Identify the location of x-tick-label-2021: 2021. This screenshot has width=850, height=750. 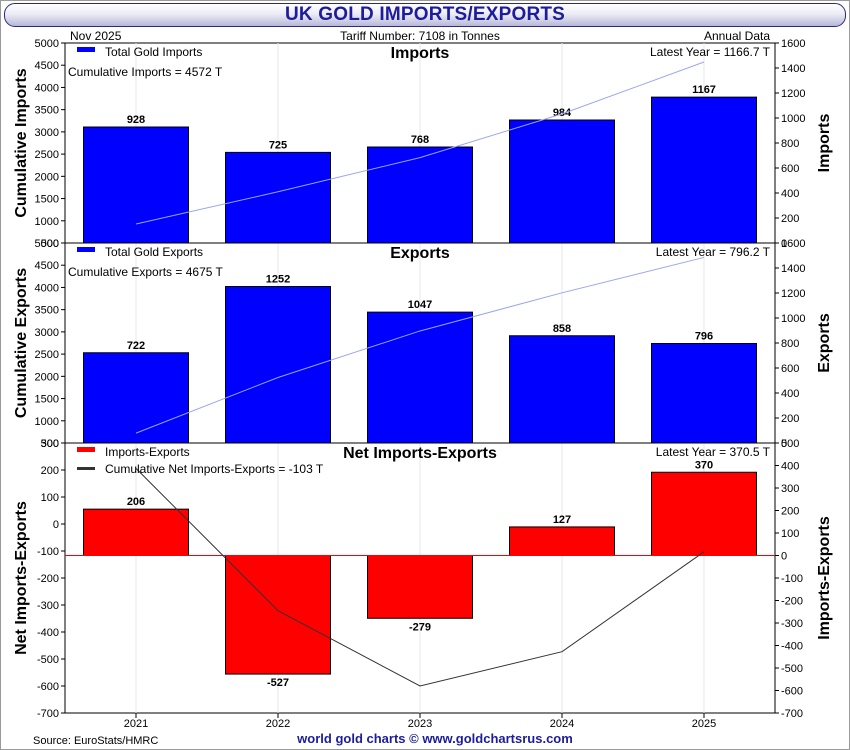
(136, 724).